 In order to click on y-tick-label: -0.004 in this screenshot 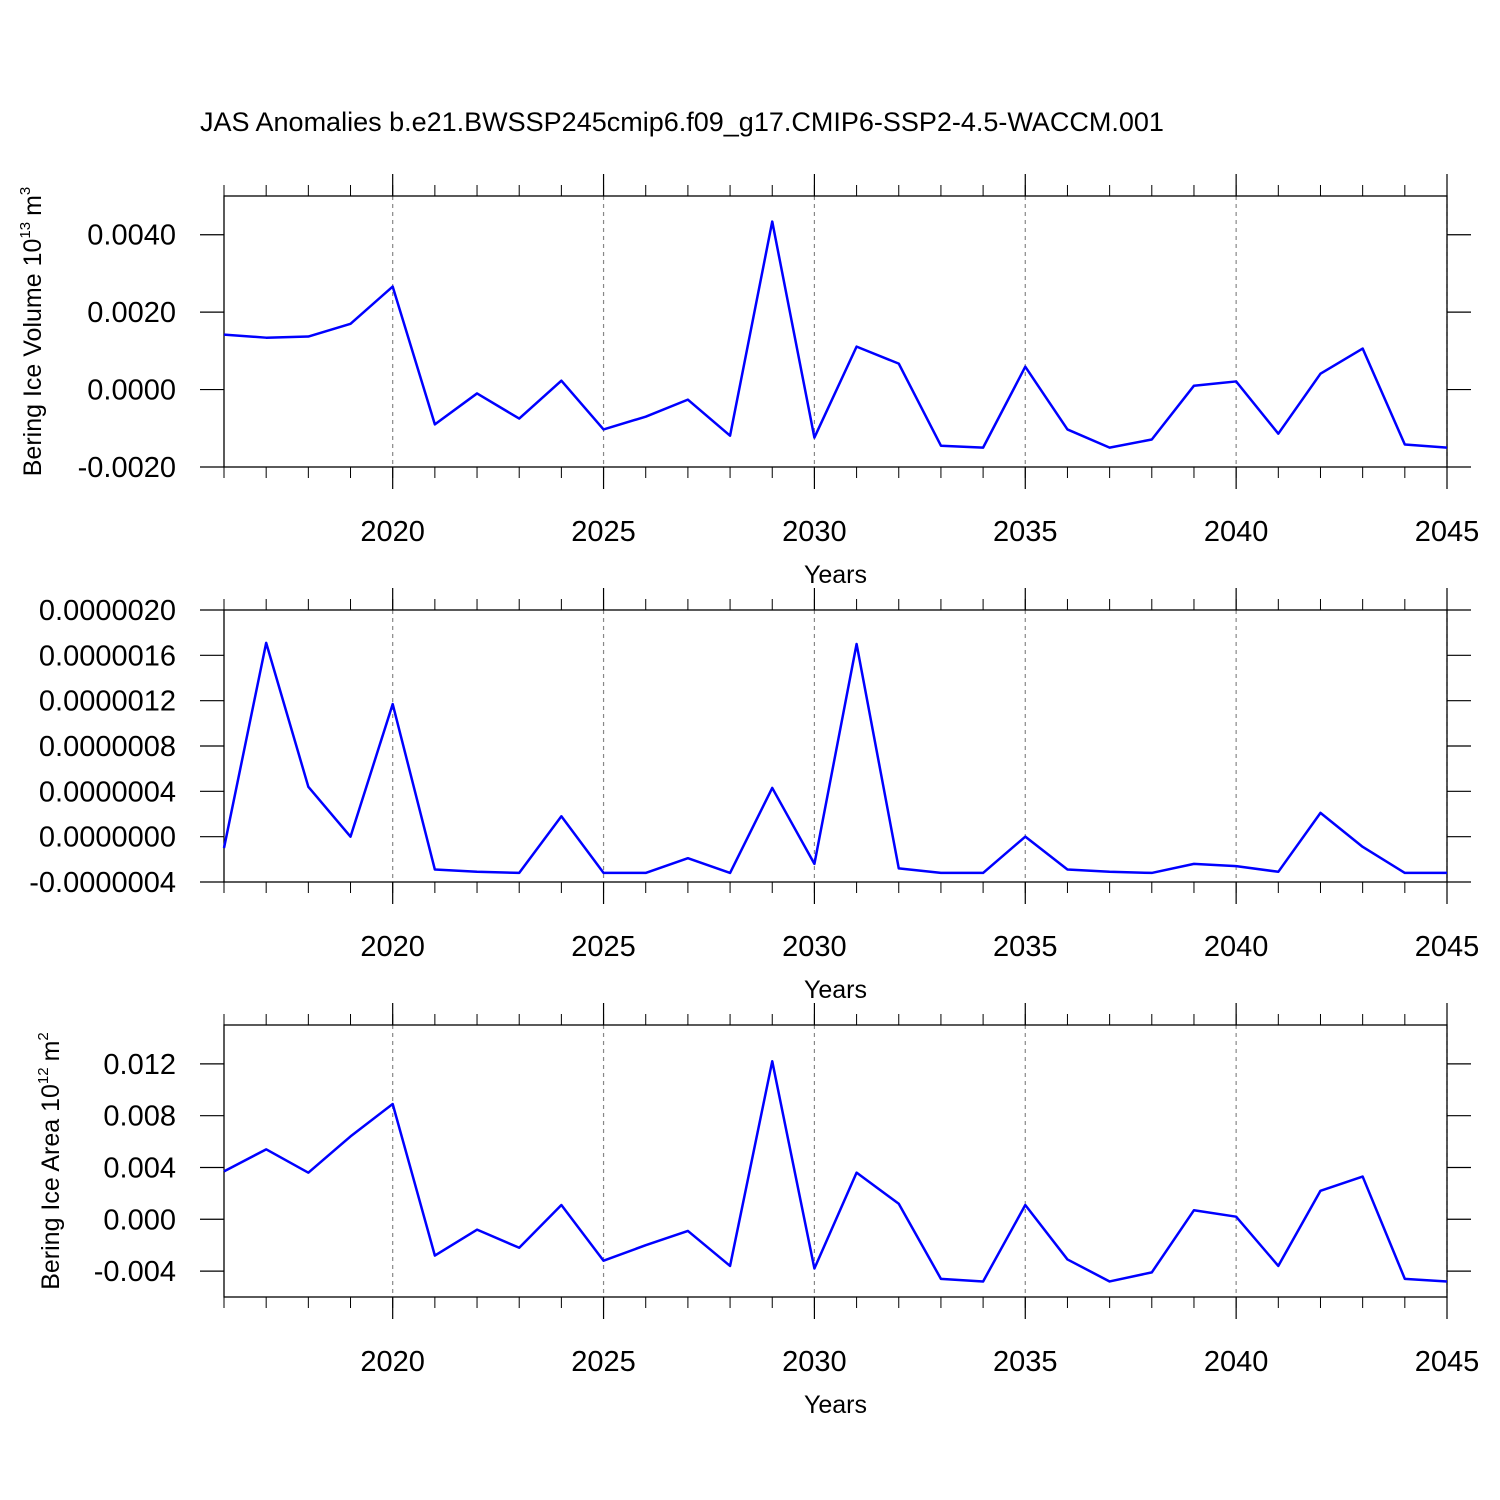, I will do `click(135, 1272)`.